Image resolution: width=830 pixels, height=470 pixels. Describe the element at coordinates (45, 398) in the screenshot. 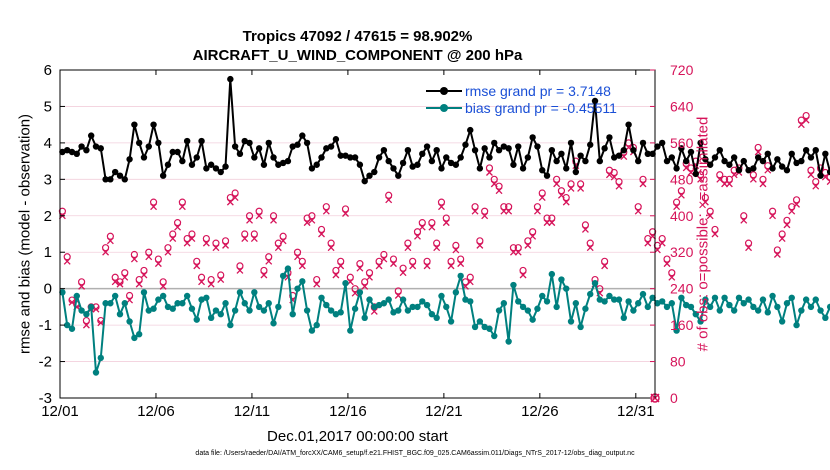

I see `y-tick-label: -3` at that location.